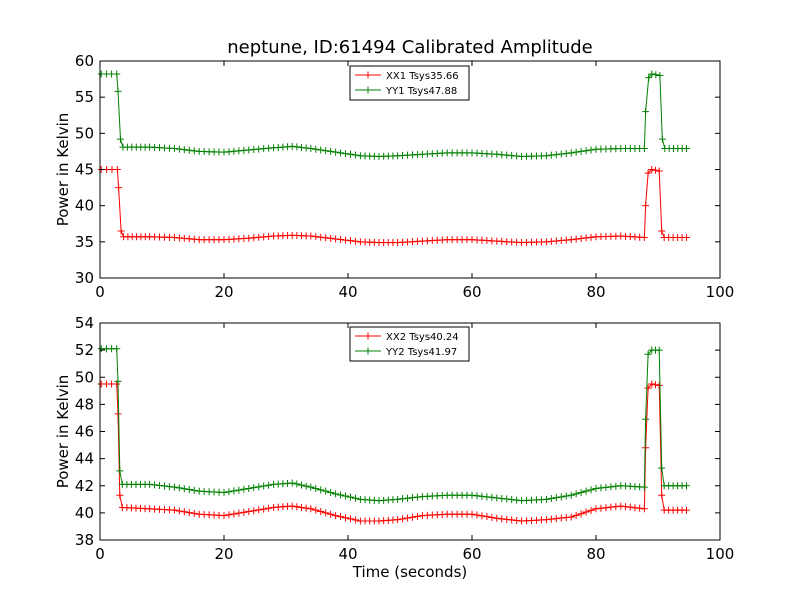 This screenshot has height=600, width=800. What do you see at coordinates (410, 572) in the screenshot?
I see `x-axis-label: Time (seconds)` at bounding box center [410, 572].